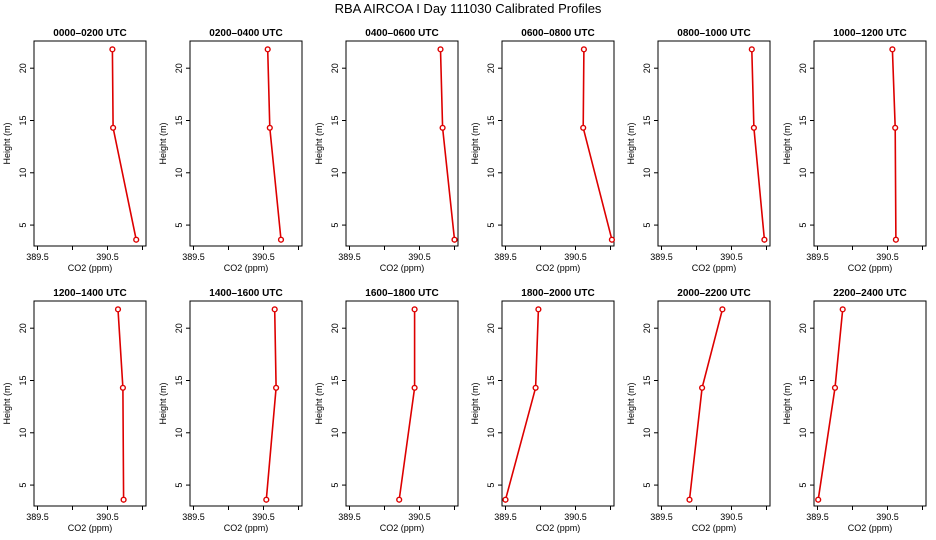 The image size is (936, 540). Describe the element at coordinates (401, 293) in the screenshot. I see `panel-title: 1600–1800 UTC` at that location.